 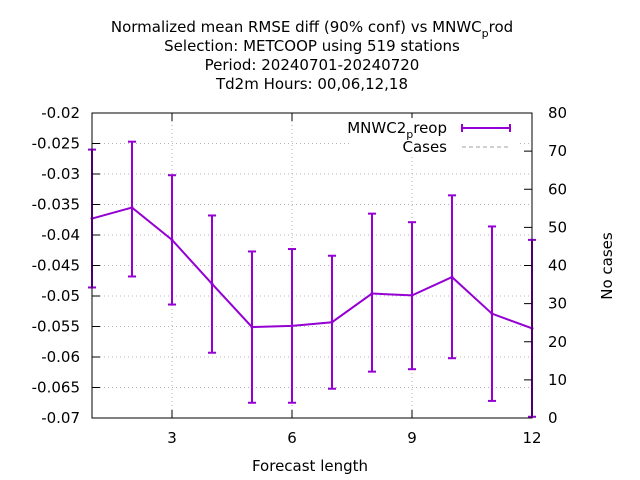 What do you see at coordinates (607, 266) in the screenshot?
I see `y2-axis-label: No cases` at bounding box center [607, 266].